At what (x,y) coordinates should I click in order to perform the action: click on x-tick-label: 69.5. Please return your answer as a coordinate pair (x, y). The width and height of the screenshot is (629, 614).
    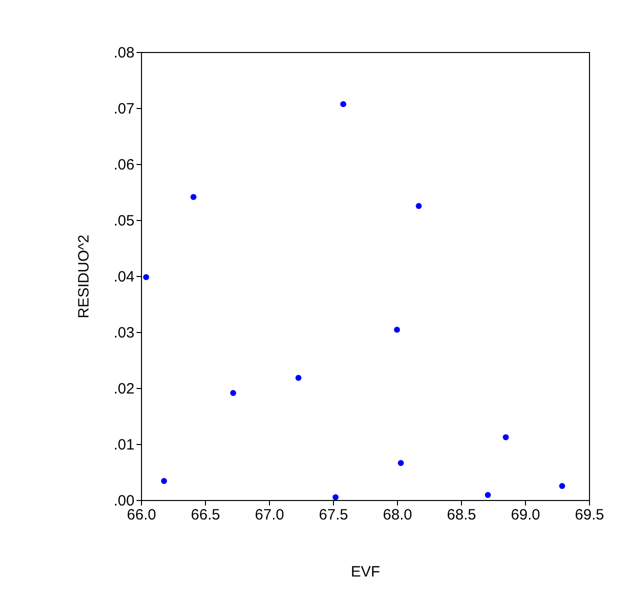
    Looking at the image, I should click on (589, 515).